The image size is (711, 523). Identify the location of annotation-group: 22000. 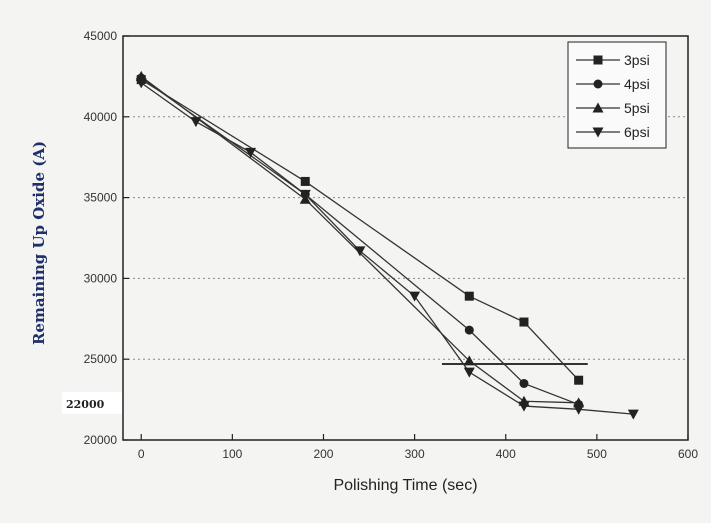
(92, 403).